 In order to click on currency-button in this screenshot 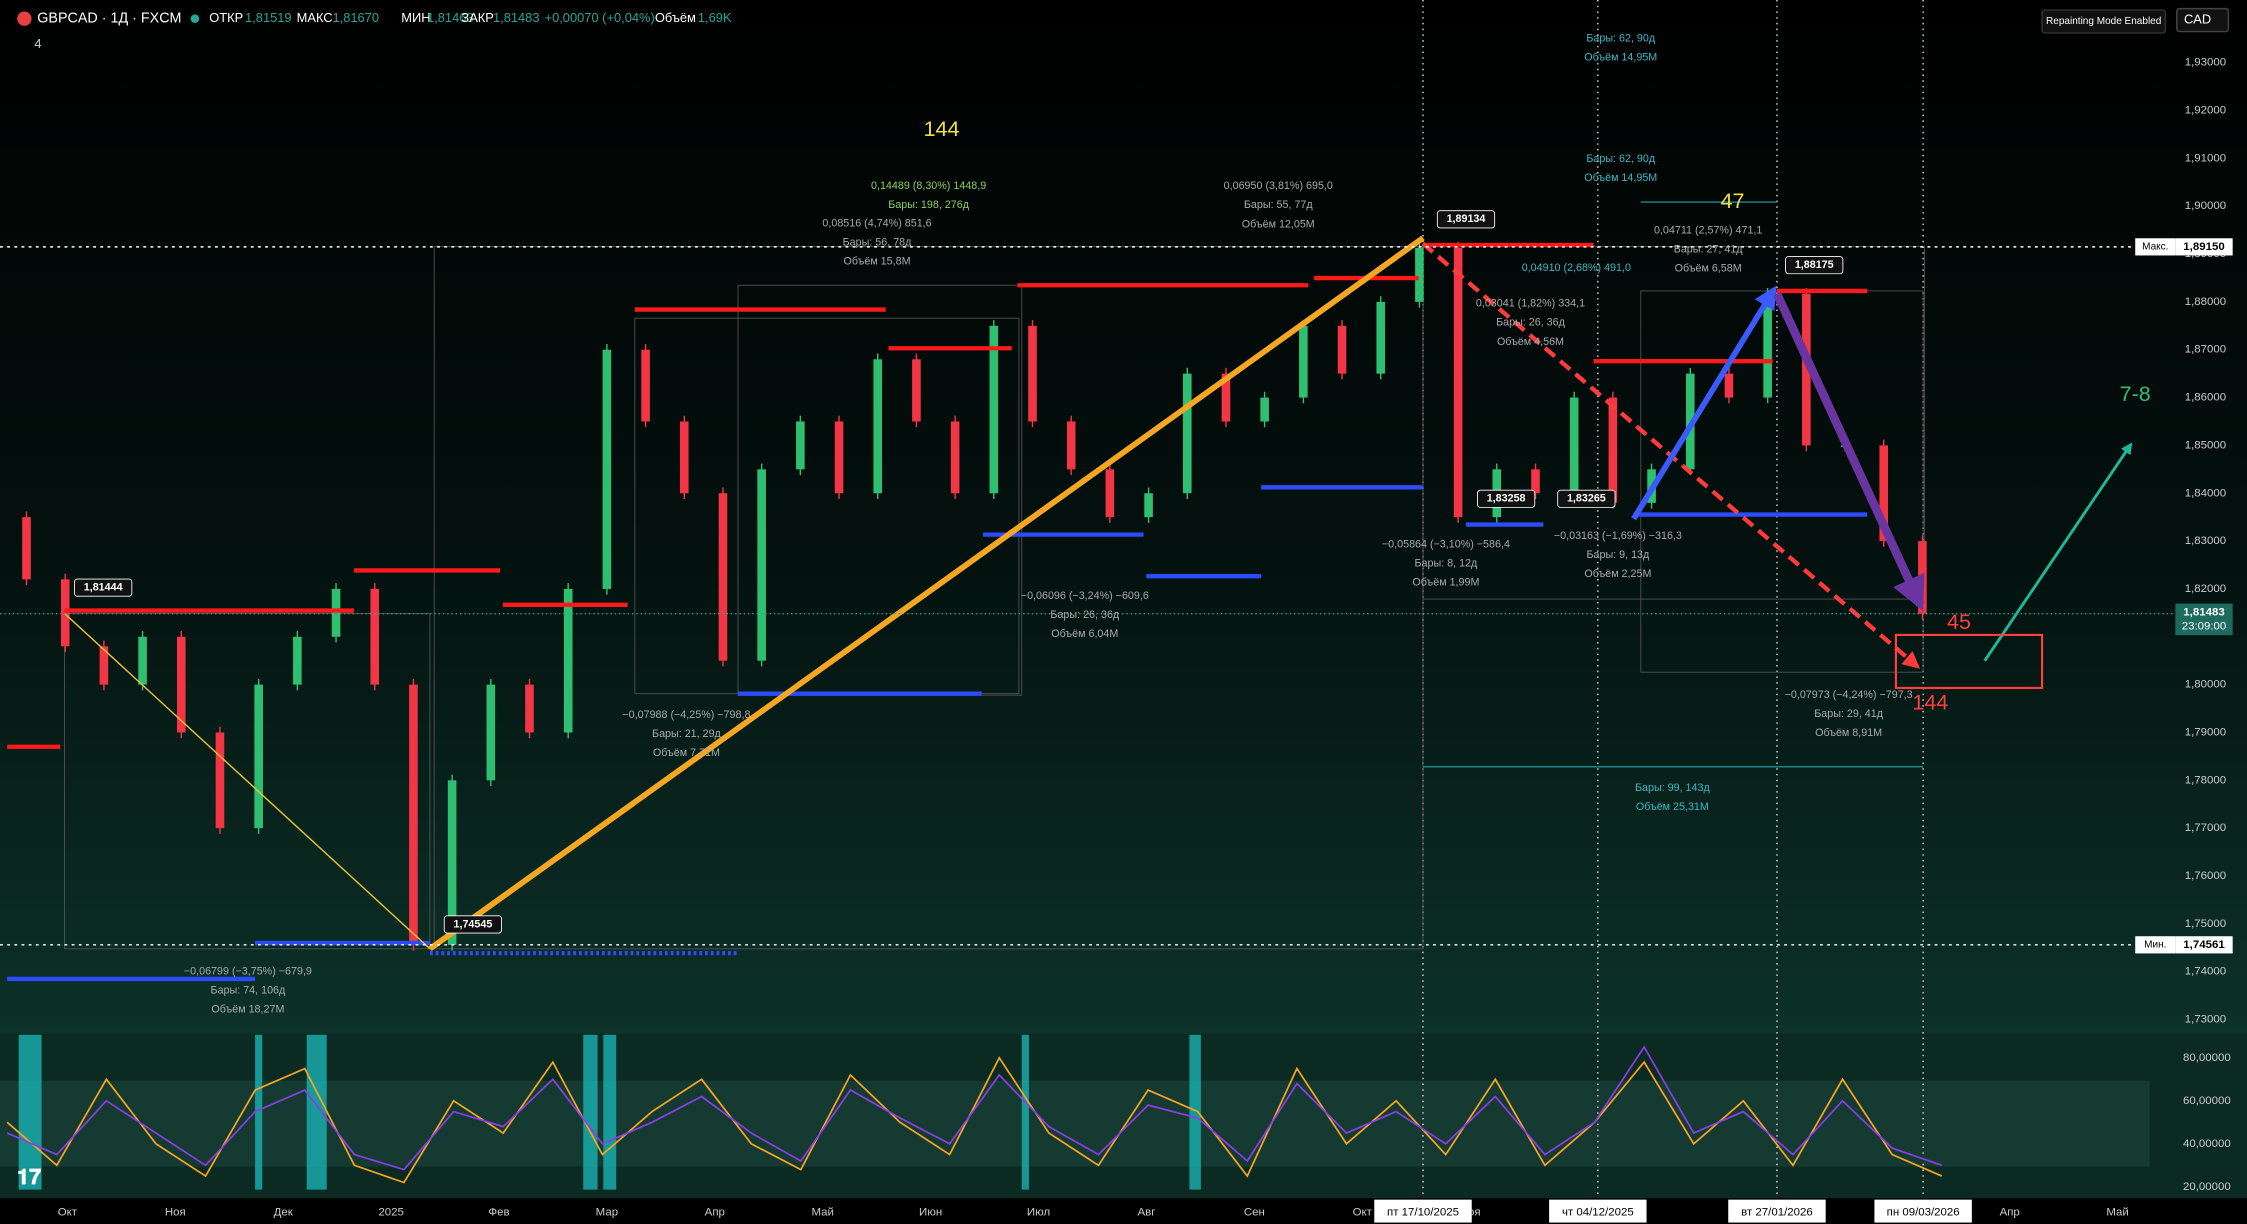, I will do `click(2203, 20)`.